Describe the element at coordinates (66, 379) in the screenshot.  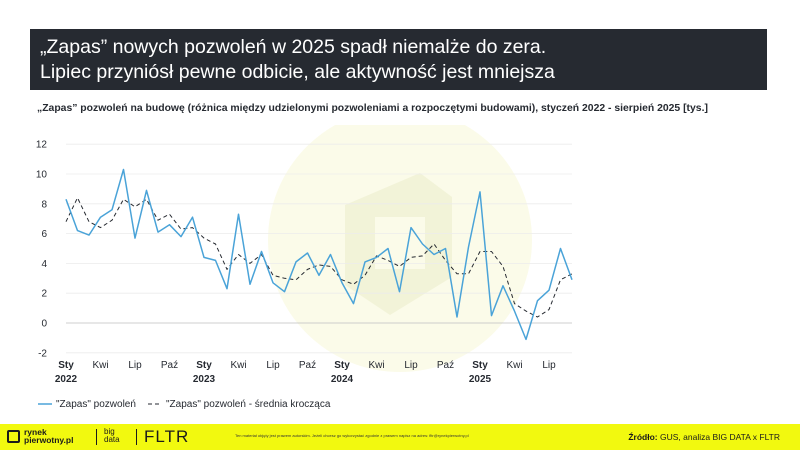
I see `x-tick-year: 2022` at that location.